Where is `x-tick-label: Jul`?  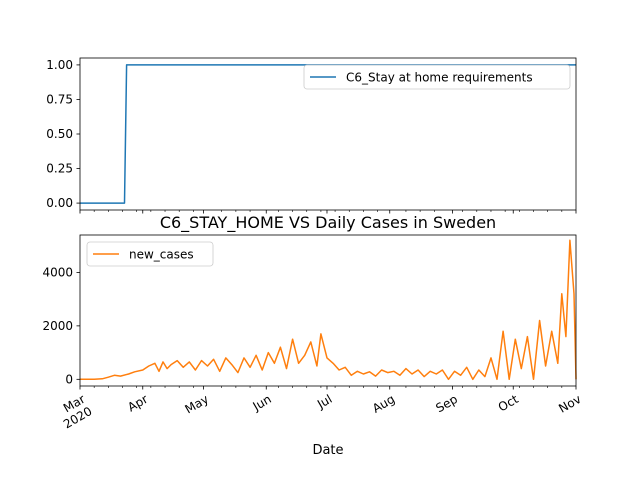
x-tick-label: Jul is located at coordinates (324, 402).